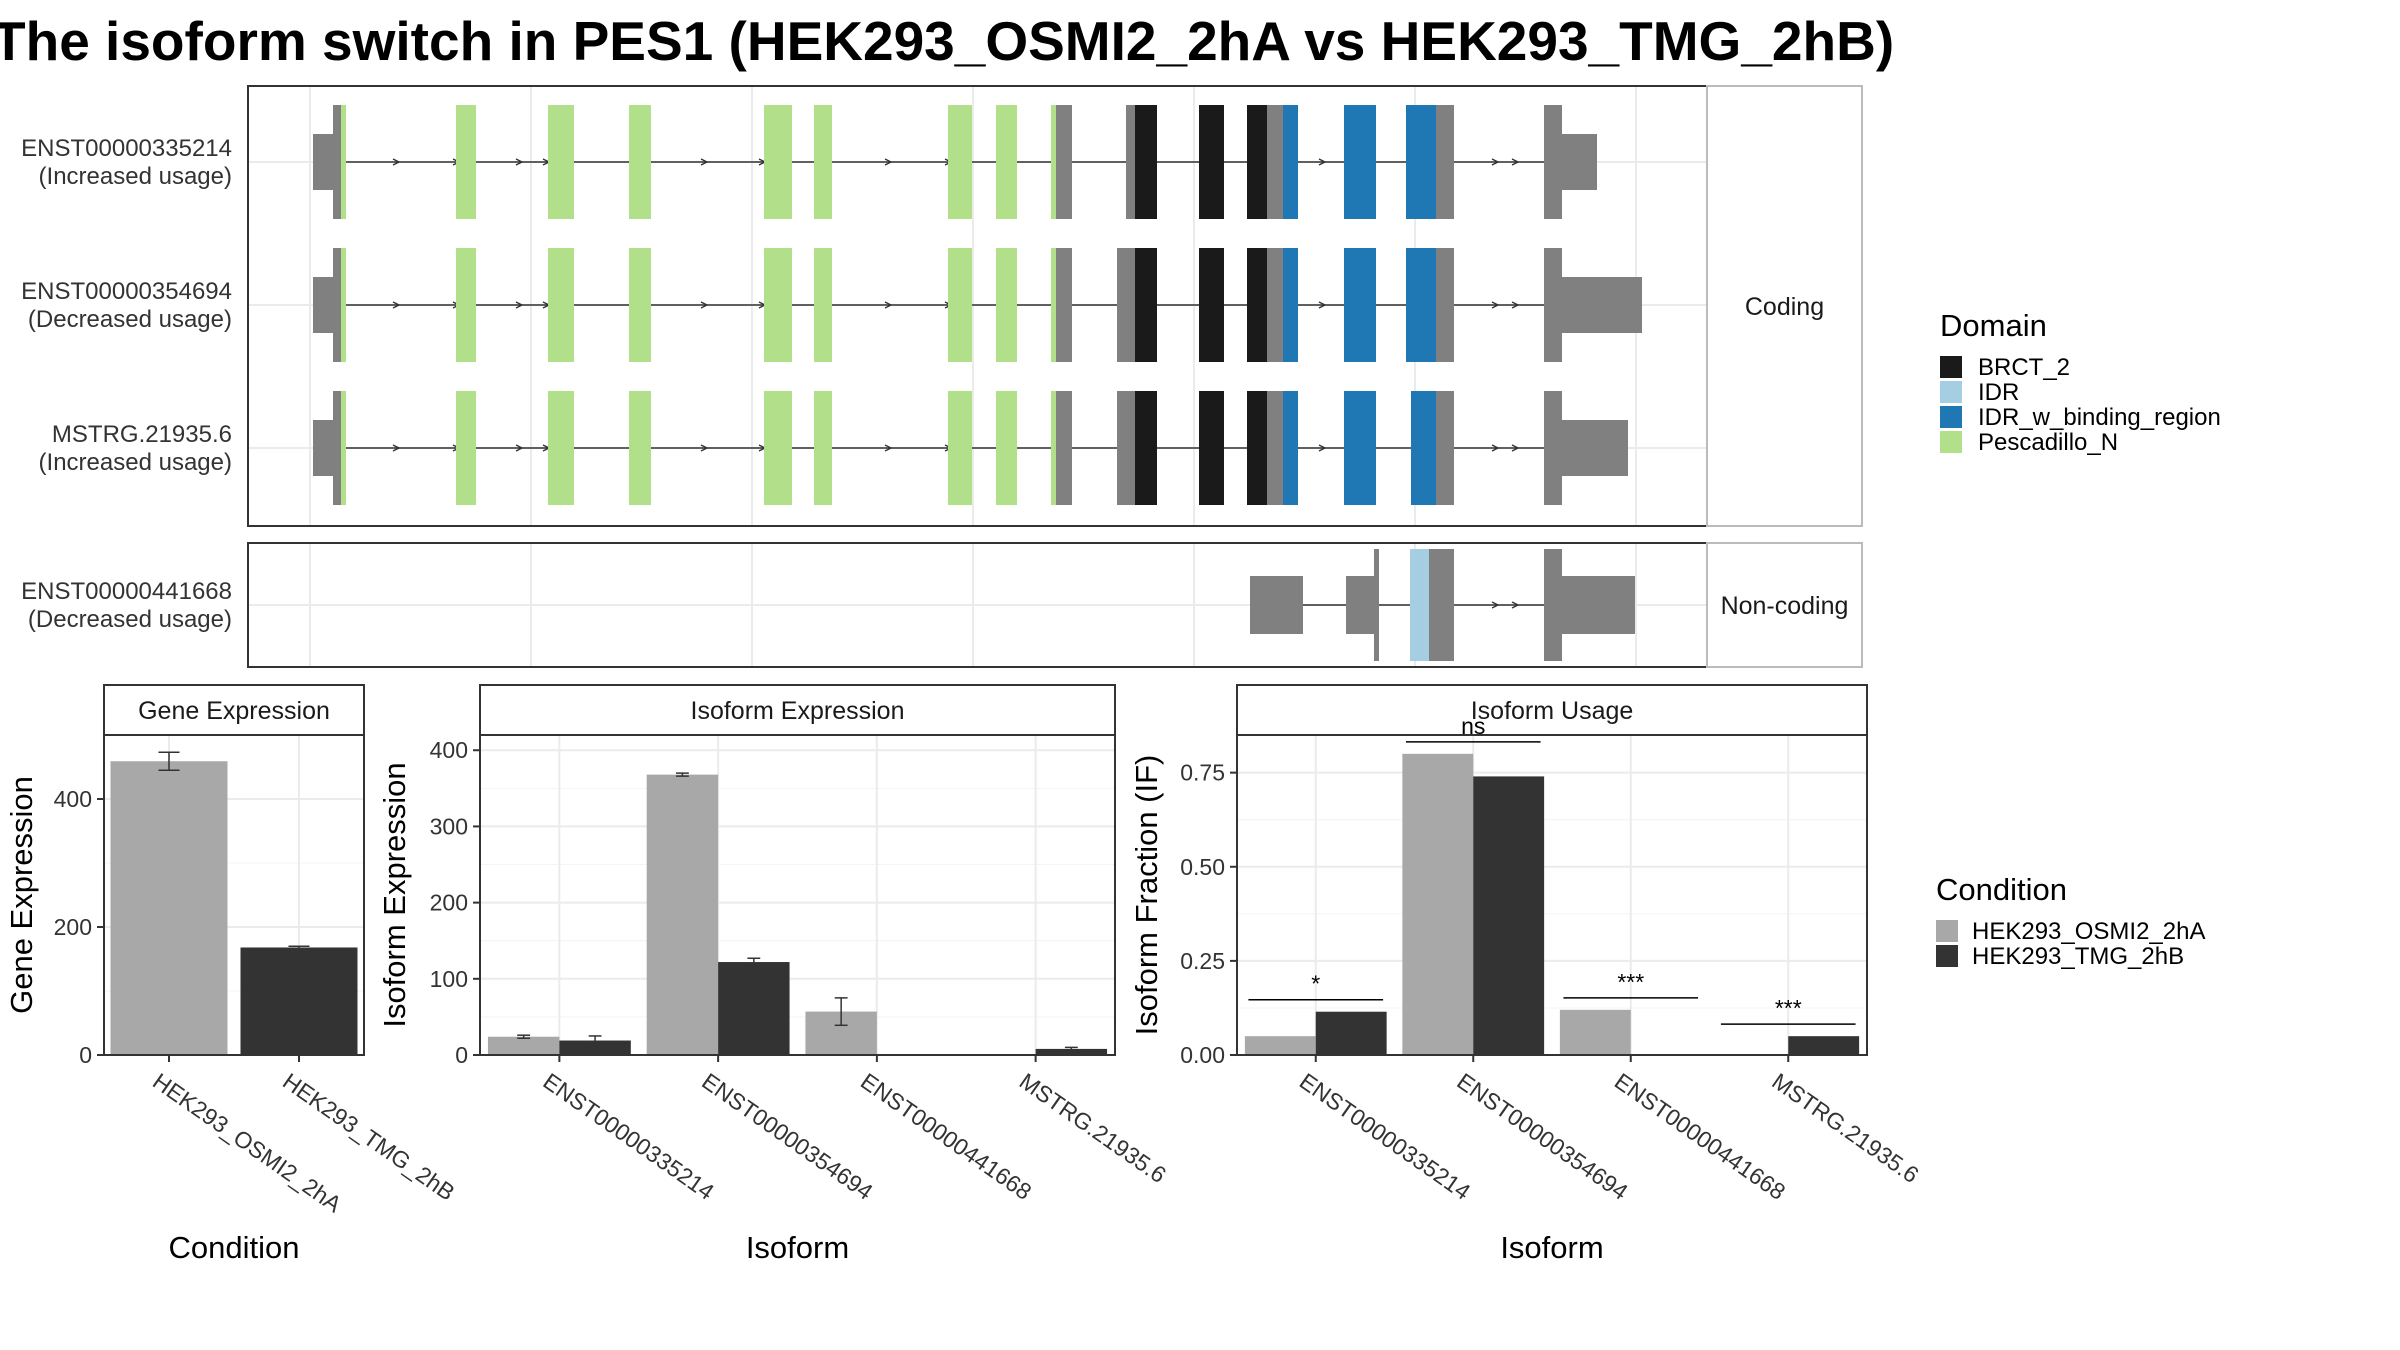 The image size is (2400, 1350). I want to click on x-tick-label: ENST00000441668, so click(1700, 1136).